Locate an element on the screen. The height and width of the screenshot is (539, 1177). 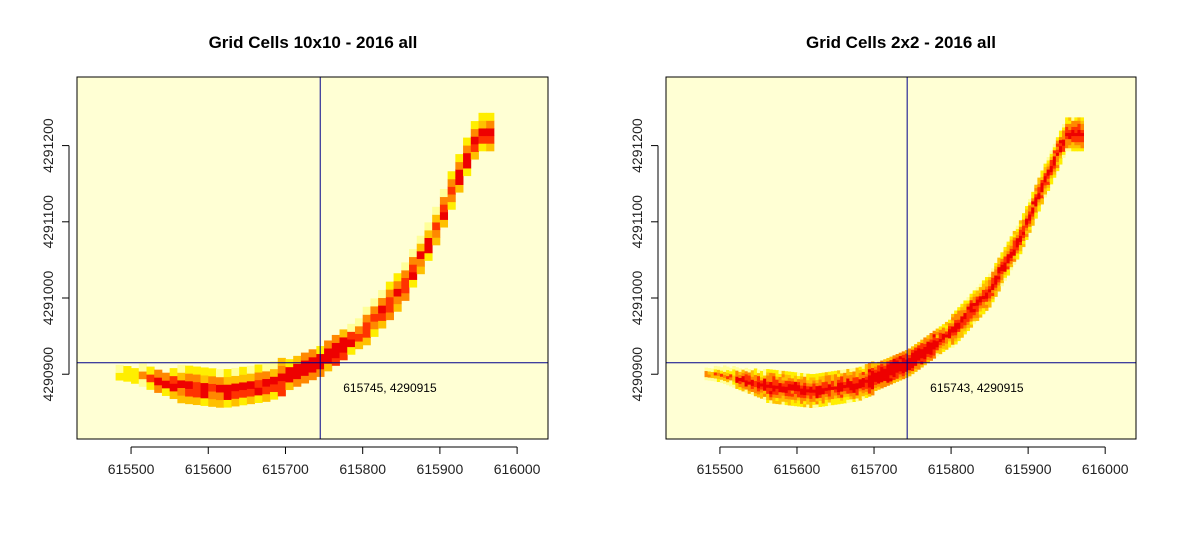
x-tick-label: 616000 is located at coordinates (517, 469).